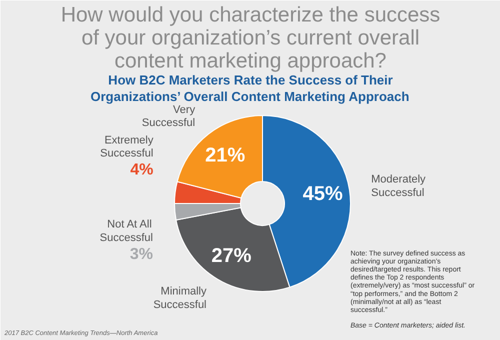 The height and width of the screenshot is (340, 500). Describe the element at coordinates (231, 256) in the screenshot. I see `data-label: 27%` at that location.